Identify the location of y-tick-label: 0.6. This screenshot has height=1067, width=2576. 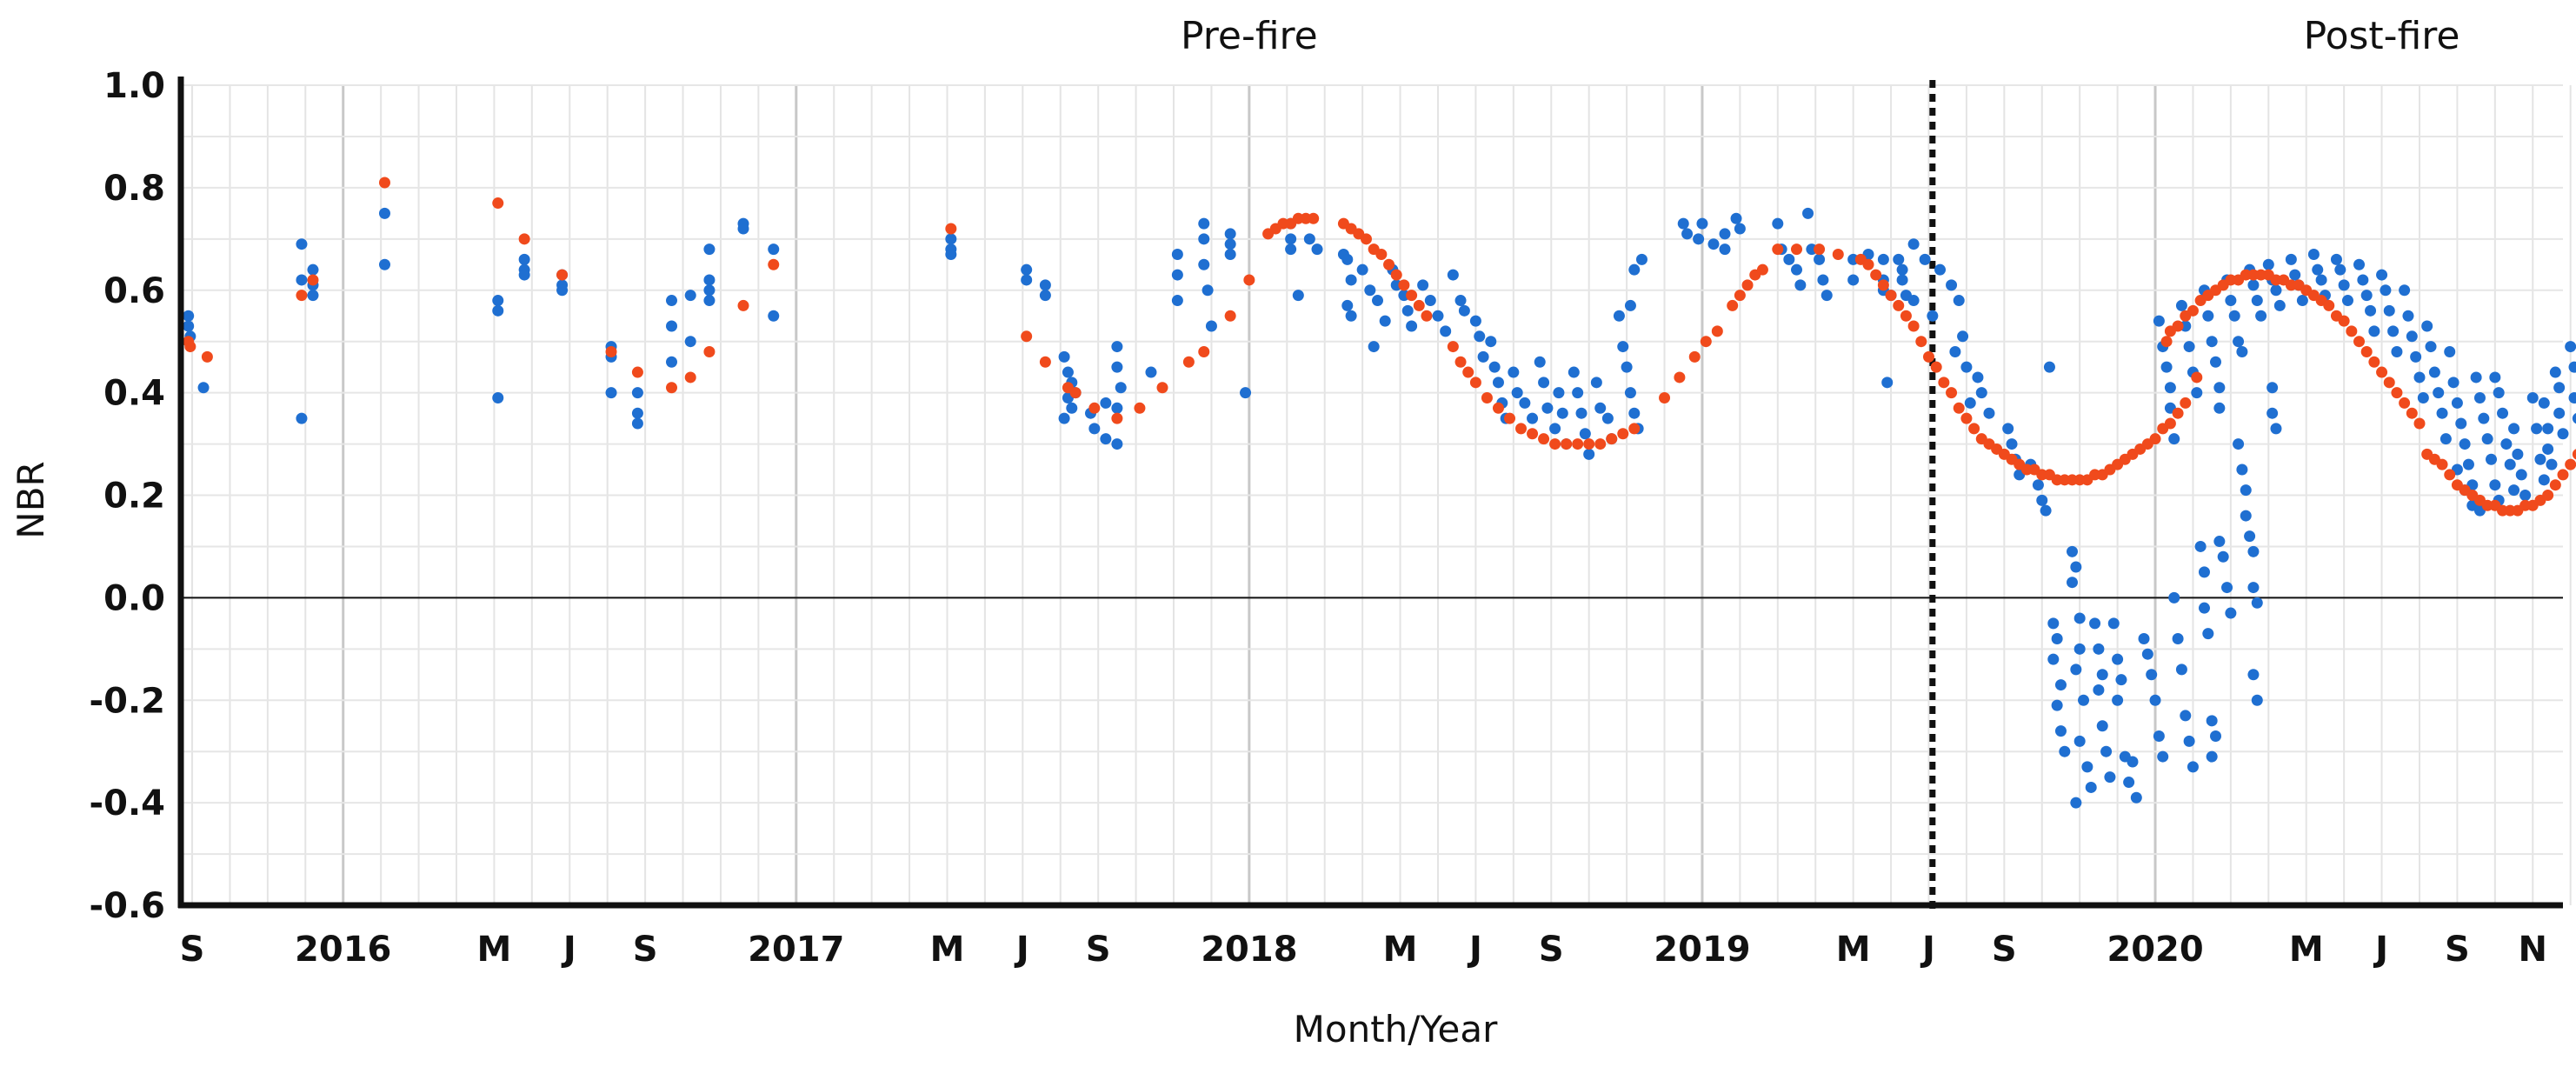
(134, 291).